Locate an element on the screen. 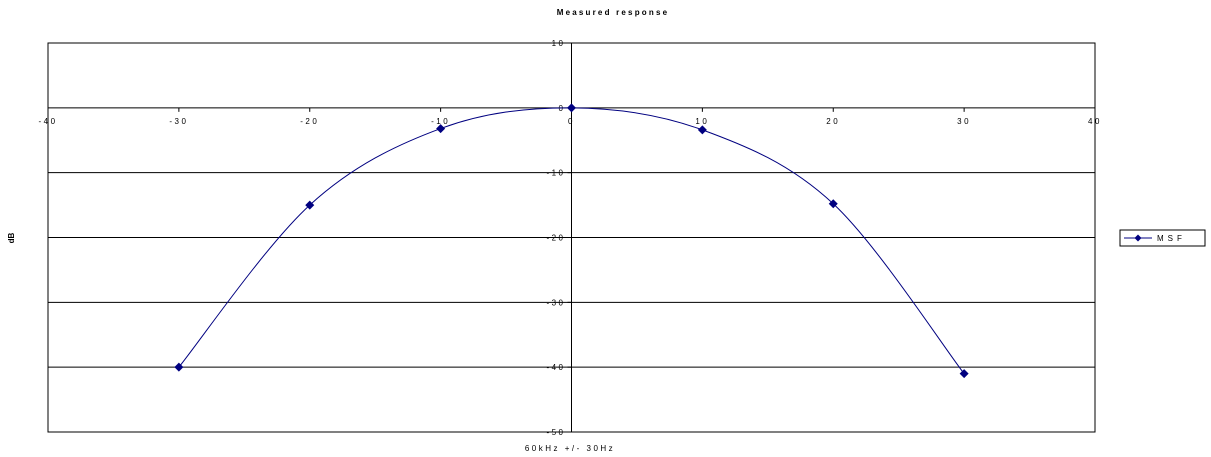  x-axis-label: 60kHz +/- 30Hz is located at coordinates (570, 448).